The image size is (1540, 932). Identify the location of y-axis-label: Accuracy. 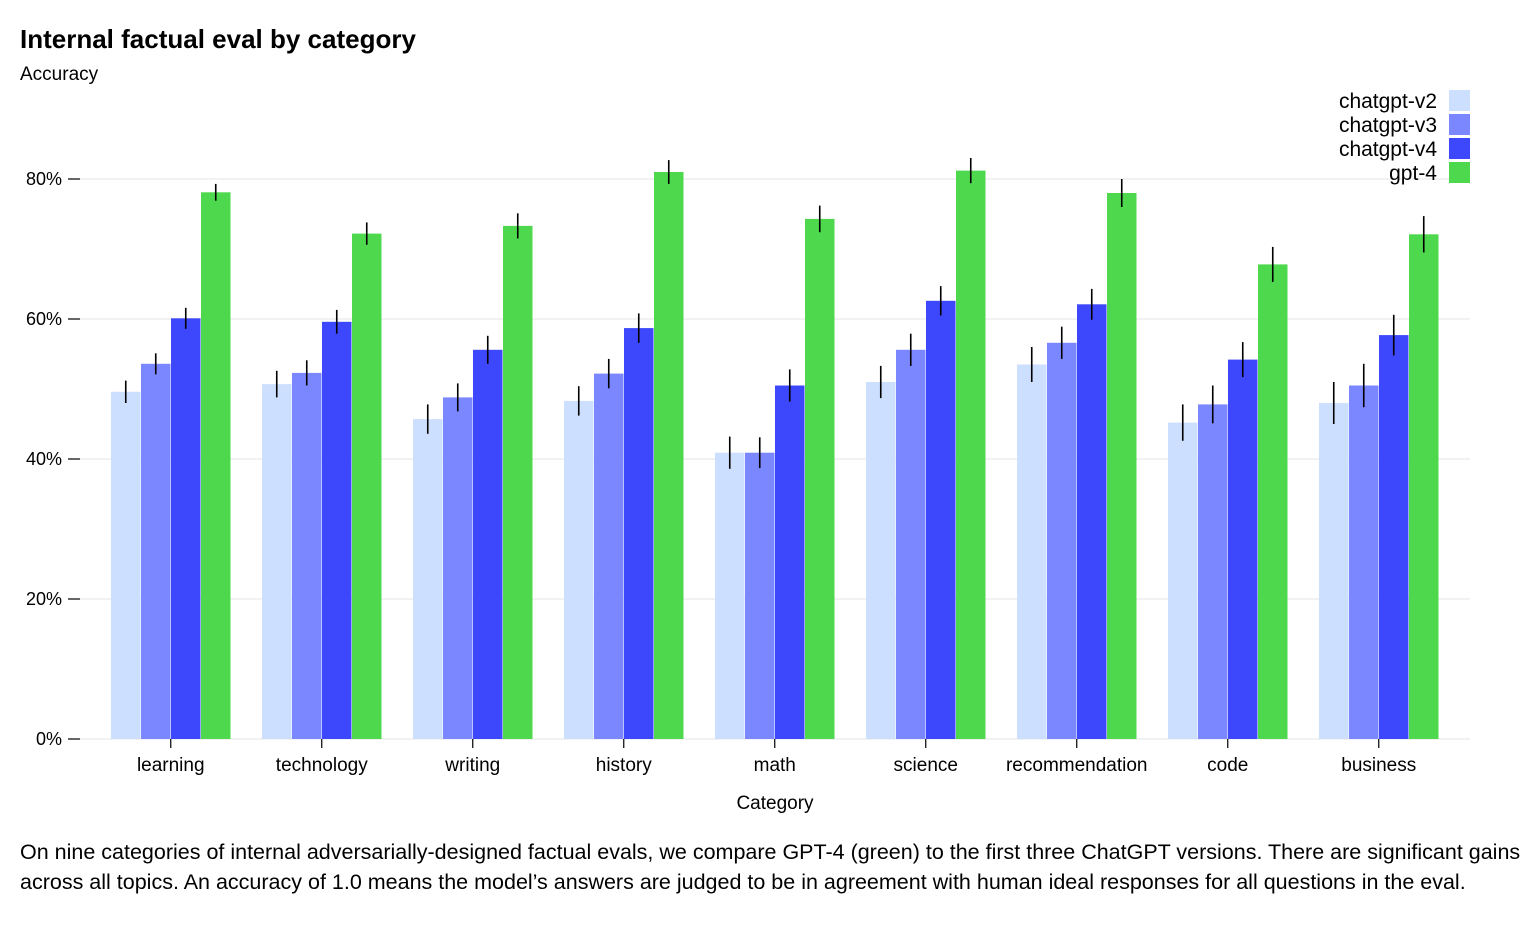
(59, 74).